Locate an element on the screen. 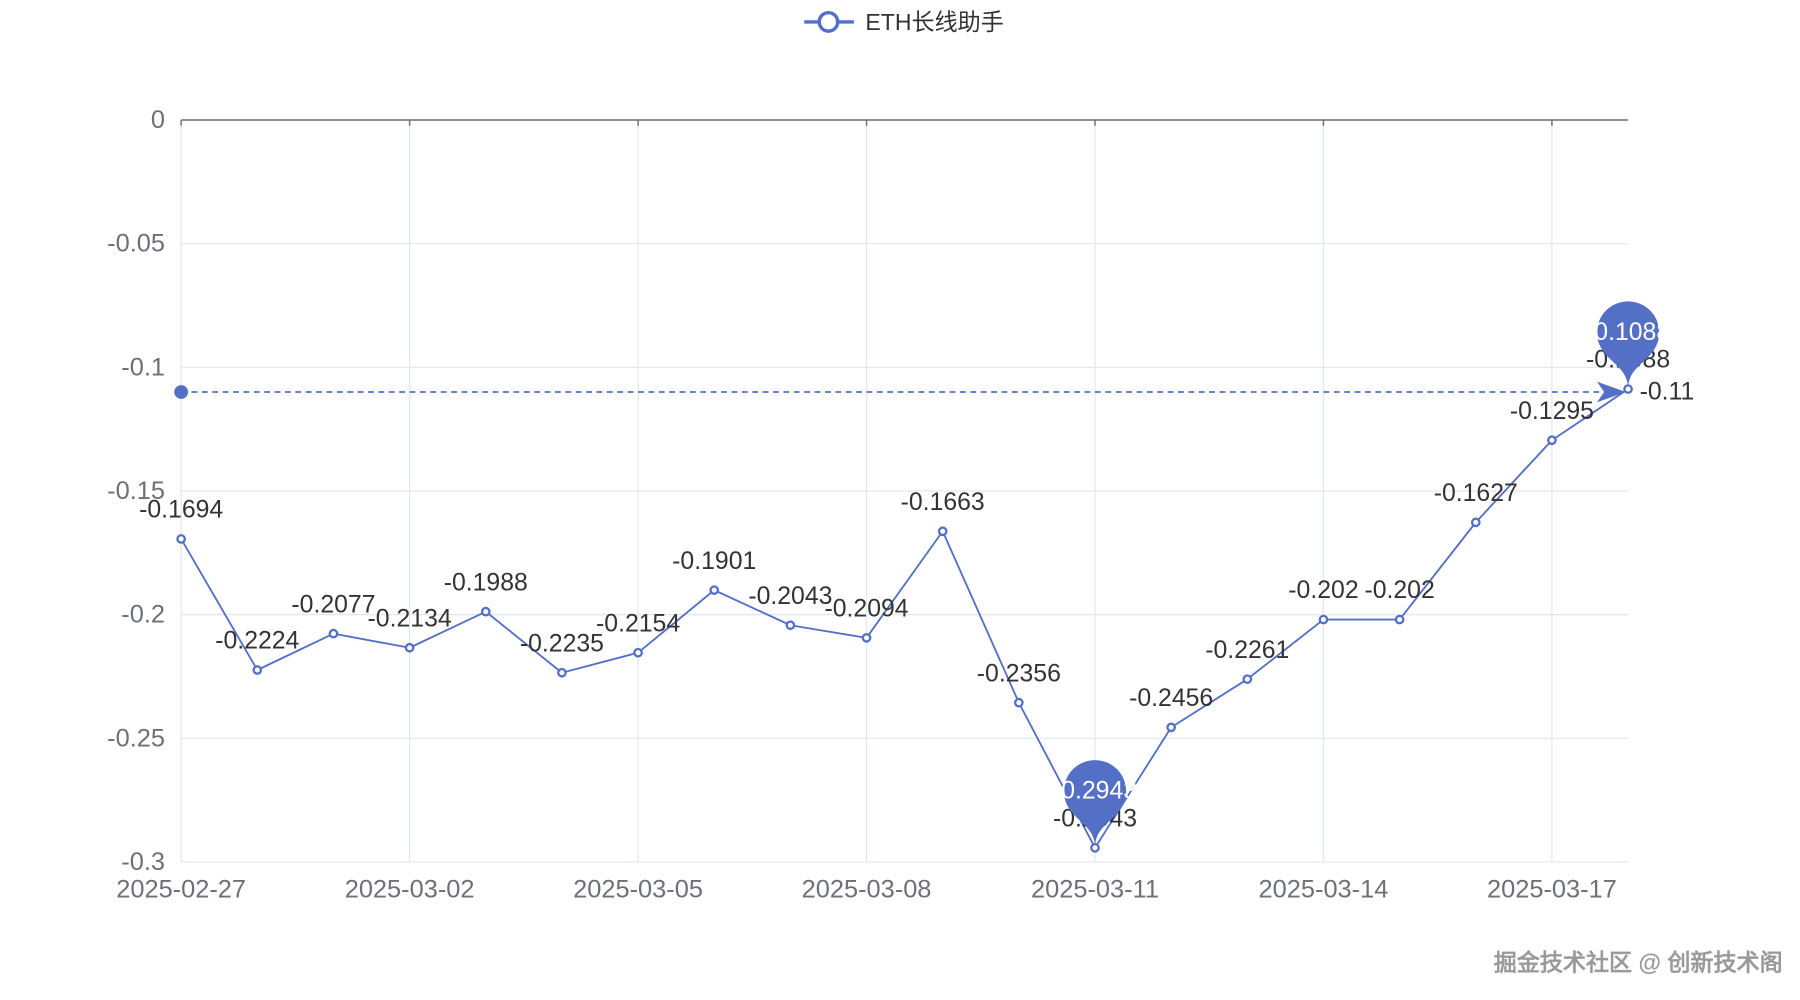 Image resolution: width=1800 pixels, height=1000 pixels. data-label: -0.2224 is located at coordinates (257, 641).